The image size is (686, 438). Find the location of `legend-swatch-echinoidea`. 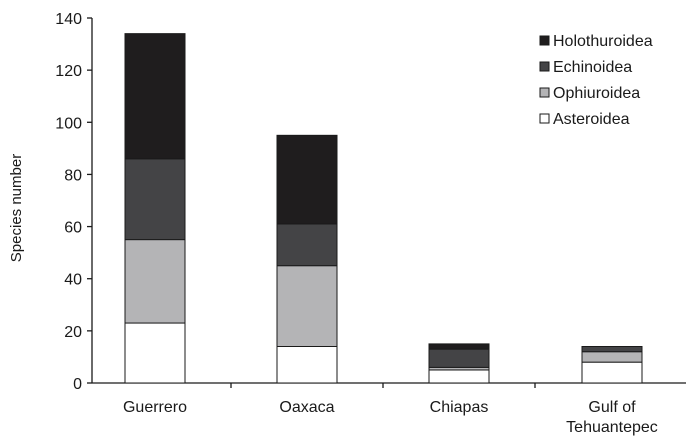

legend-swatch-echinoidea is located at coordinates (544, 66).